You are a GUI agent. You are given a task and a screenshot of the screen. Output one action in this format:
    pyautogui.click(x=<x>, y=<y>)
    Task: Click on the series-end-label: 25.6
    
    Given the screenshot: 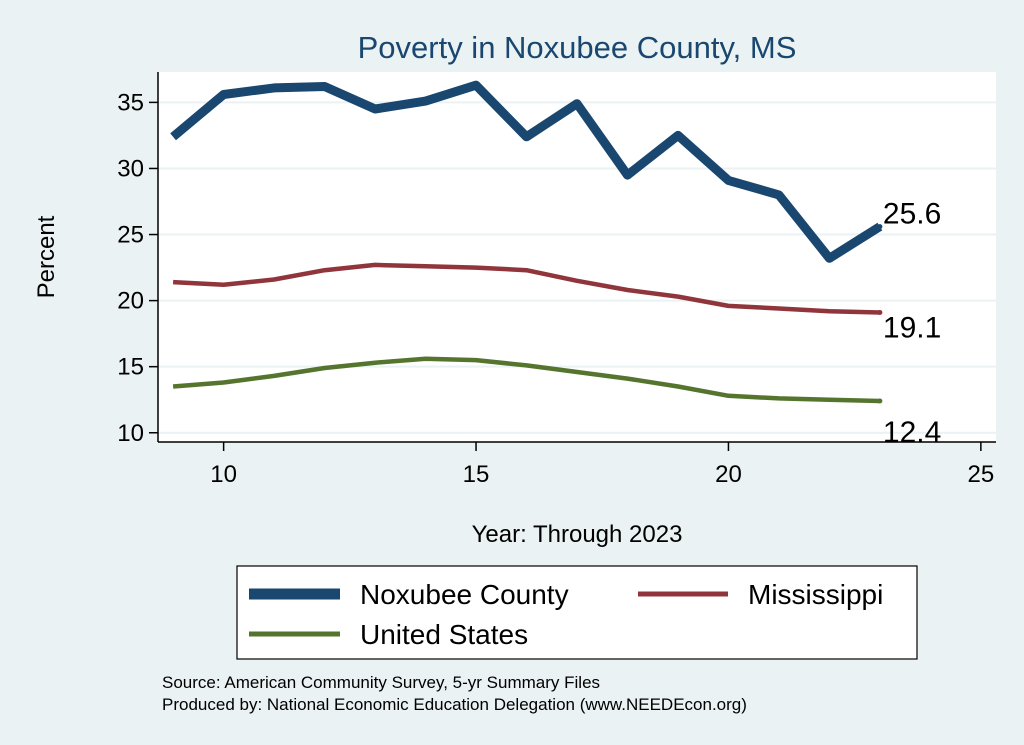 What is the action you would take?
    pyautogui.click(x=912, y=214)
    